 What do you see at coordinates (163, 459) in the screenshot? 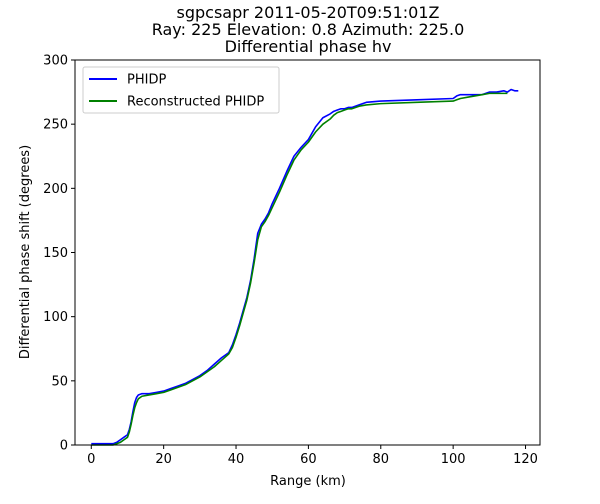
I see `x-tick-label: 20` at bounding box center [163, 459].